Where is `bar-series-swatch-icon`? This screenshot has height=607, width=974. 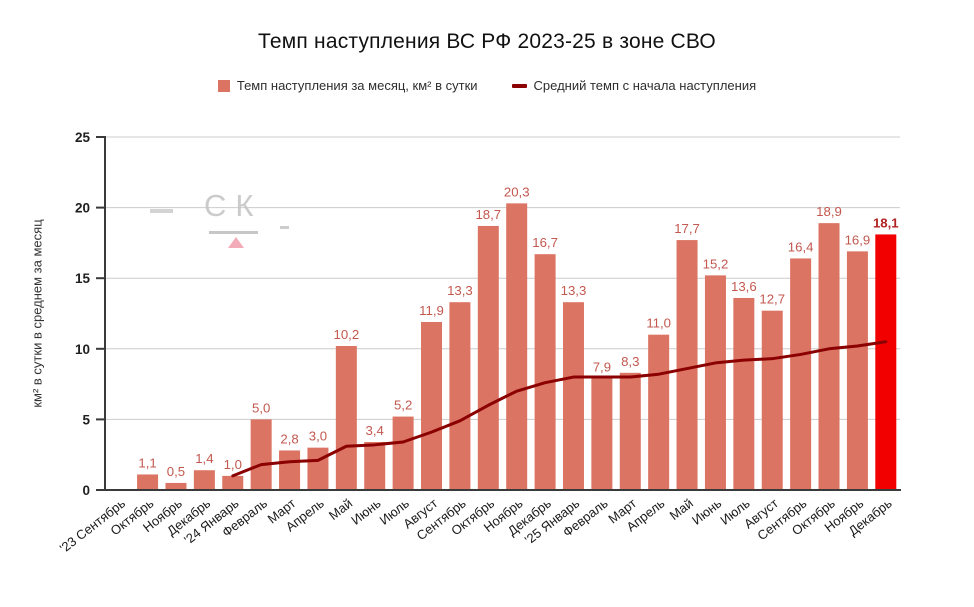
bar-series-swatch-icon is located at coordinates (223, 85).